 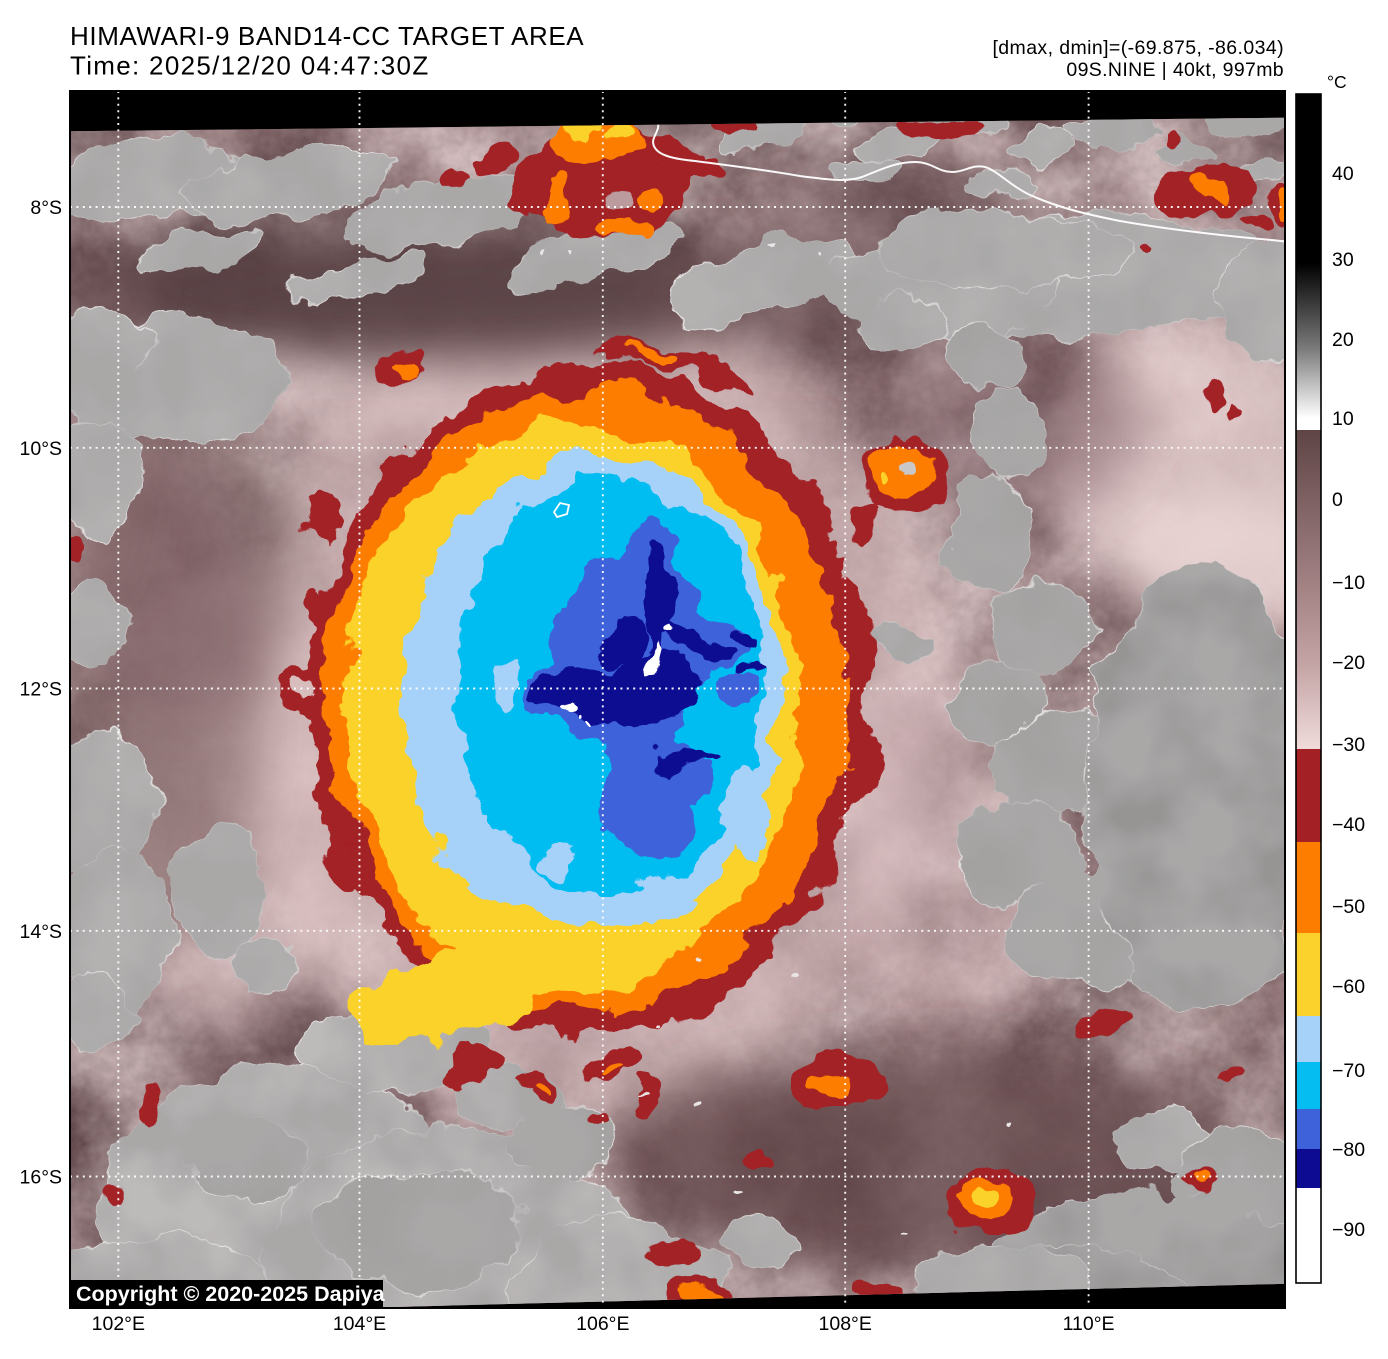 I want to click on svg-text: −30, so click(x=1348, y=745).